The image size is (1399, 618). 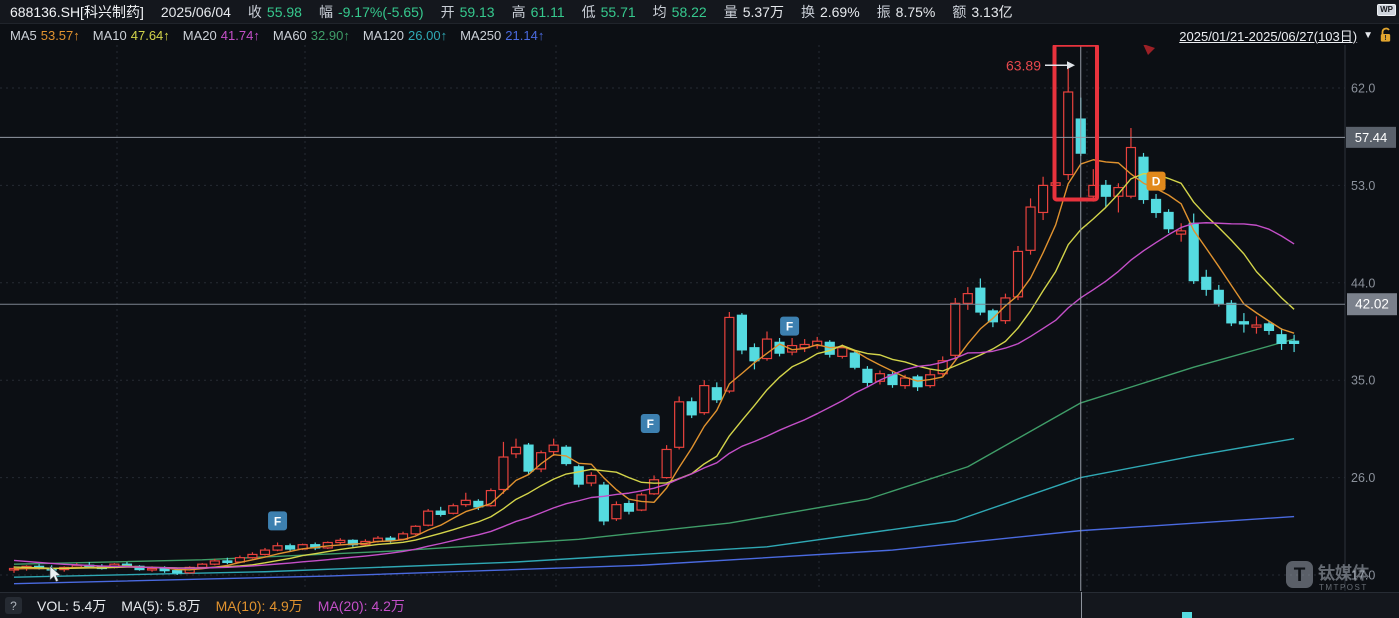 What do you see at coordinates (1363, 478) in the screenshot?
I see `price-tick-label: 26.0` at bounding box center [1363, 478].